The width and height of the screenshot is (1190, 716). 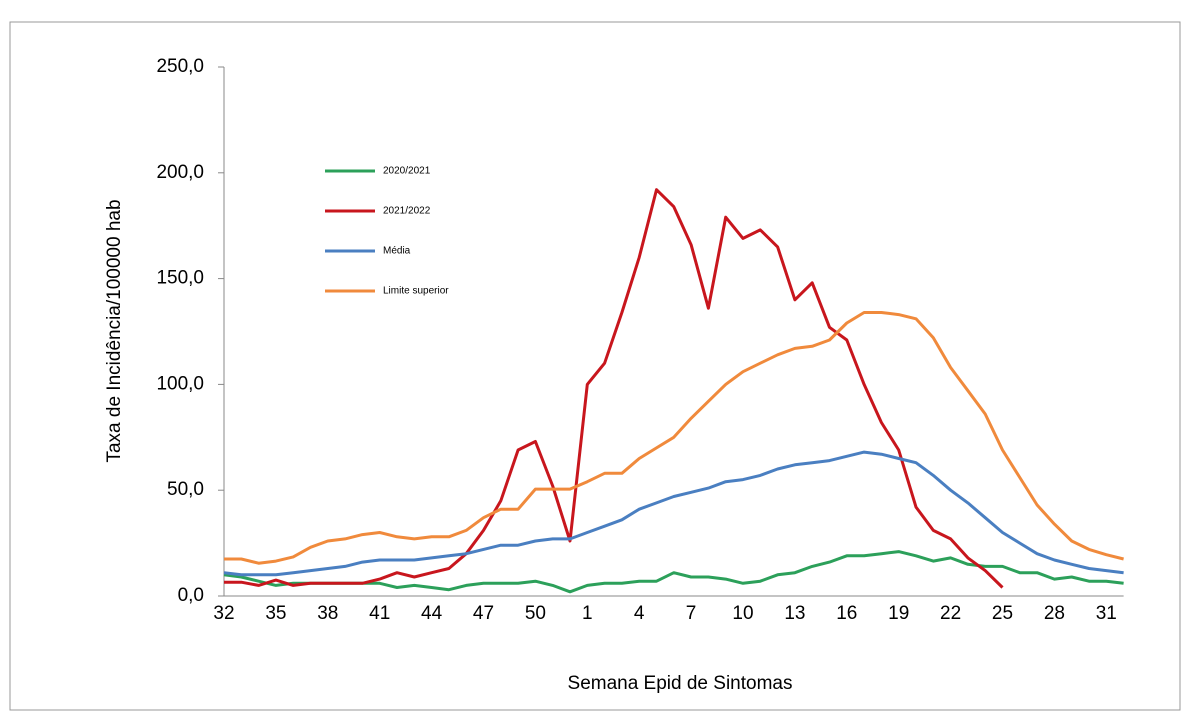 What do you see at coordinates (680, 683) in the screenshot?
I see `x-axis-title: Semana Epid de Sintomas` at bounding box center [680, 683].